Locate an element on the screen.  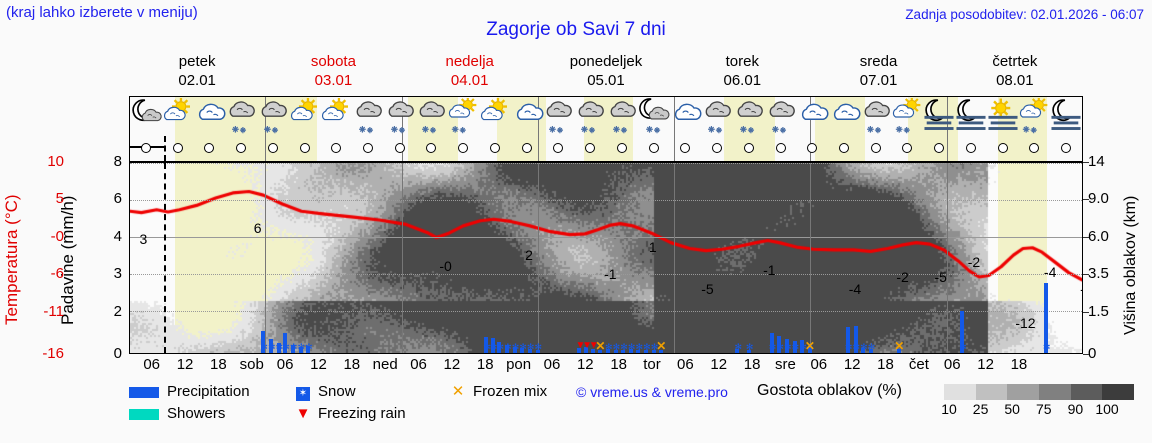
cloud-density-color-scale is located at coordinates (1039, 392).